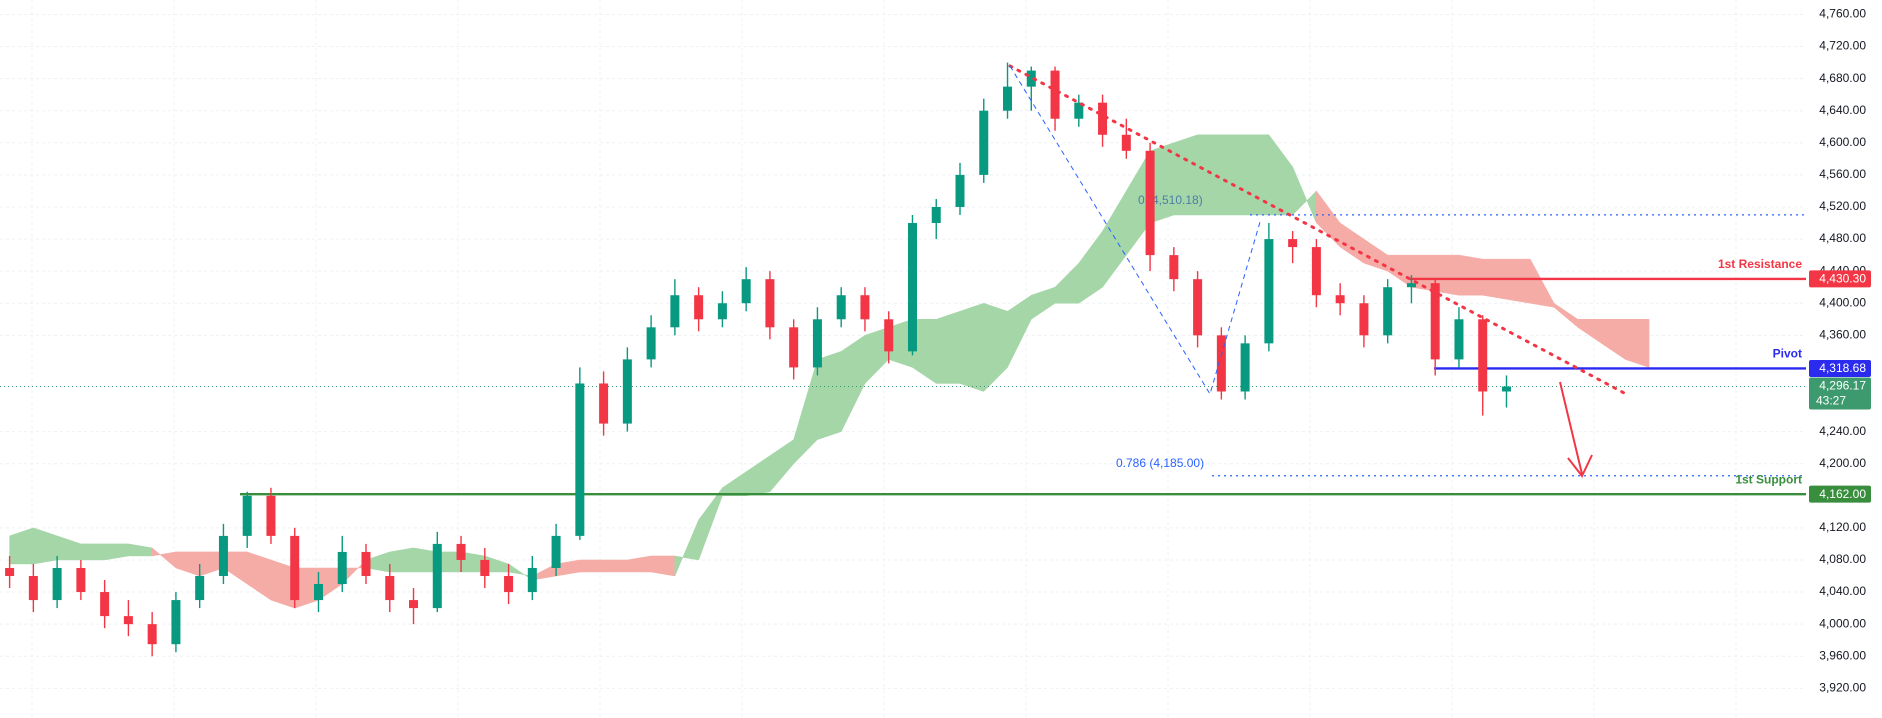 This screenshot has height=718, width=1882. Describe the element at coordinates (1160, 463) in the screenshot. I see `fib-label: 0.786 (4,185.00)` at that location.